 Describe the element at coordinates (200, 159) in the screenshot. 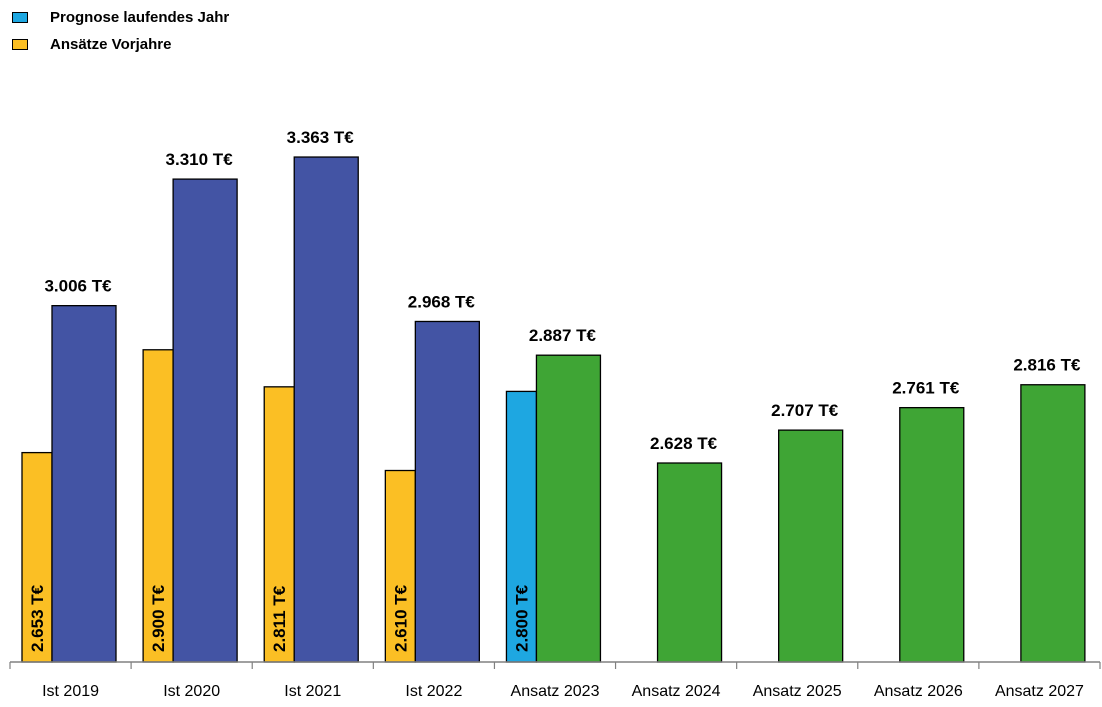

I see `data-label-main-1: 3.310 T€` at that location.